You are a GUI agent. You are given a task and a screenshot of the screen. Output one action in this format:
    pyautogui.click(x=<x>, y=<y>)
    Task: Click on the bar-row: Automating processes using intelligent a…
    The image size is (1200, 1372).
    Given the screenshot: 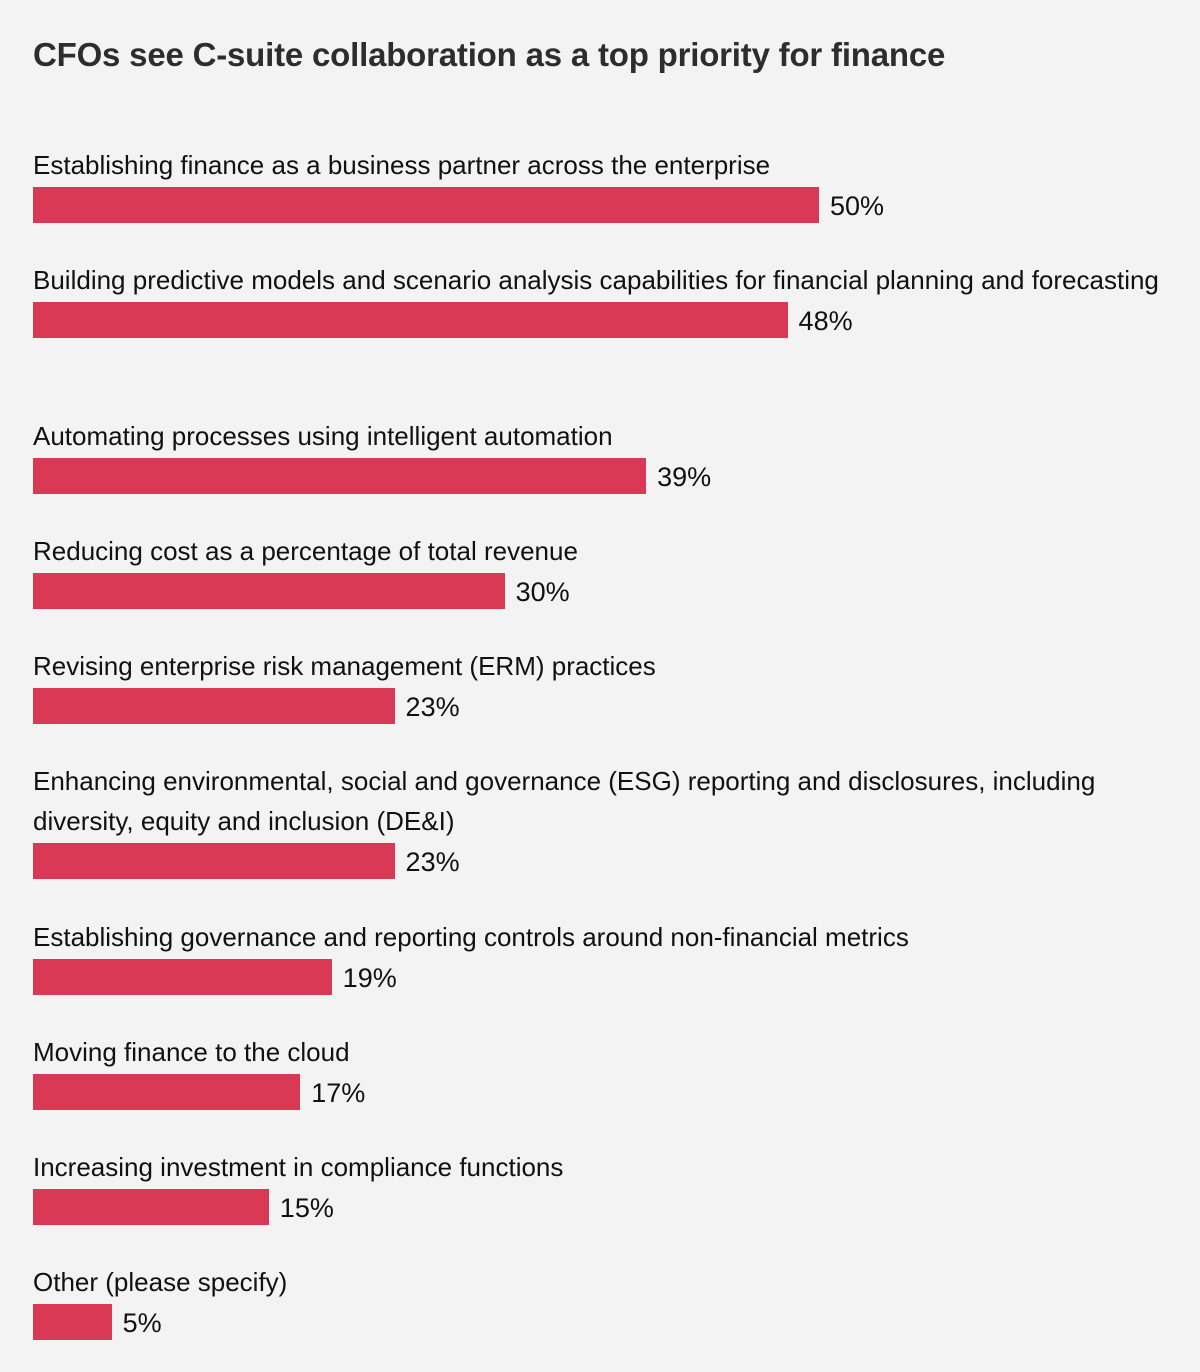 What is the action you would take?
    pyautogui.click(x=603, y=455)
    